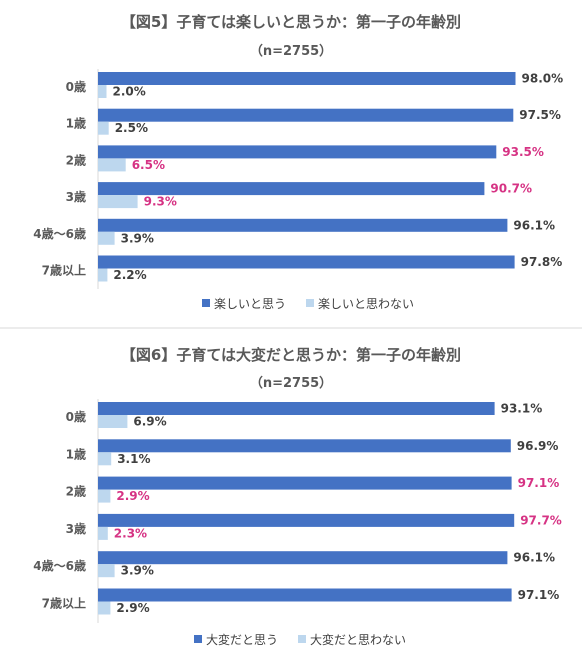  I want to click on legend-label: 楽しいと思う, so click(250, 304).